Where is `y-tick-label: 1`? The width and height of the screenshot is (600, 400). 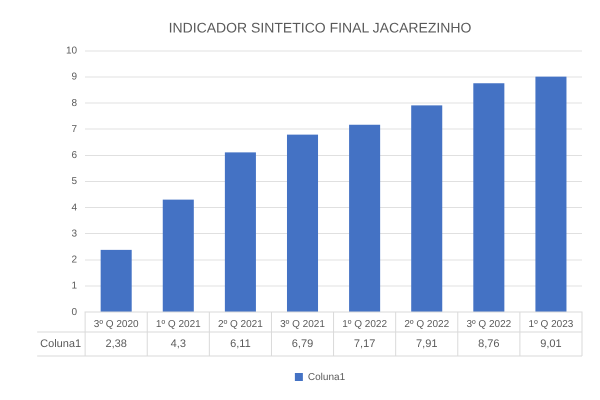 y-tick-label: 1 is located at coordinates (75, 286).